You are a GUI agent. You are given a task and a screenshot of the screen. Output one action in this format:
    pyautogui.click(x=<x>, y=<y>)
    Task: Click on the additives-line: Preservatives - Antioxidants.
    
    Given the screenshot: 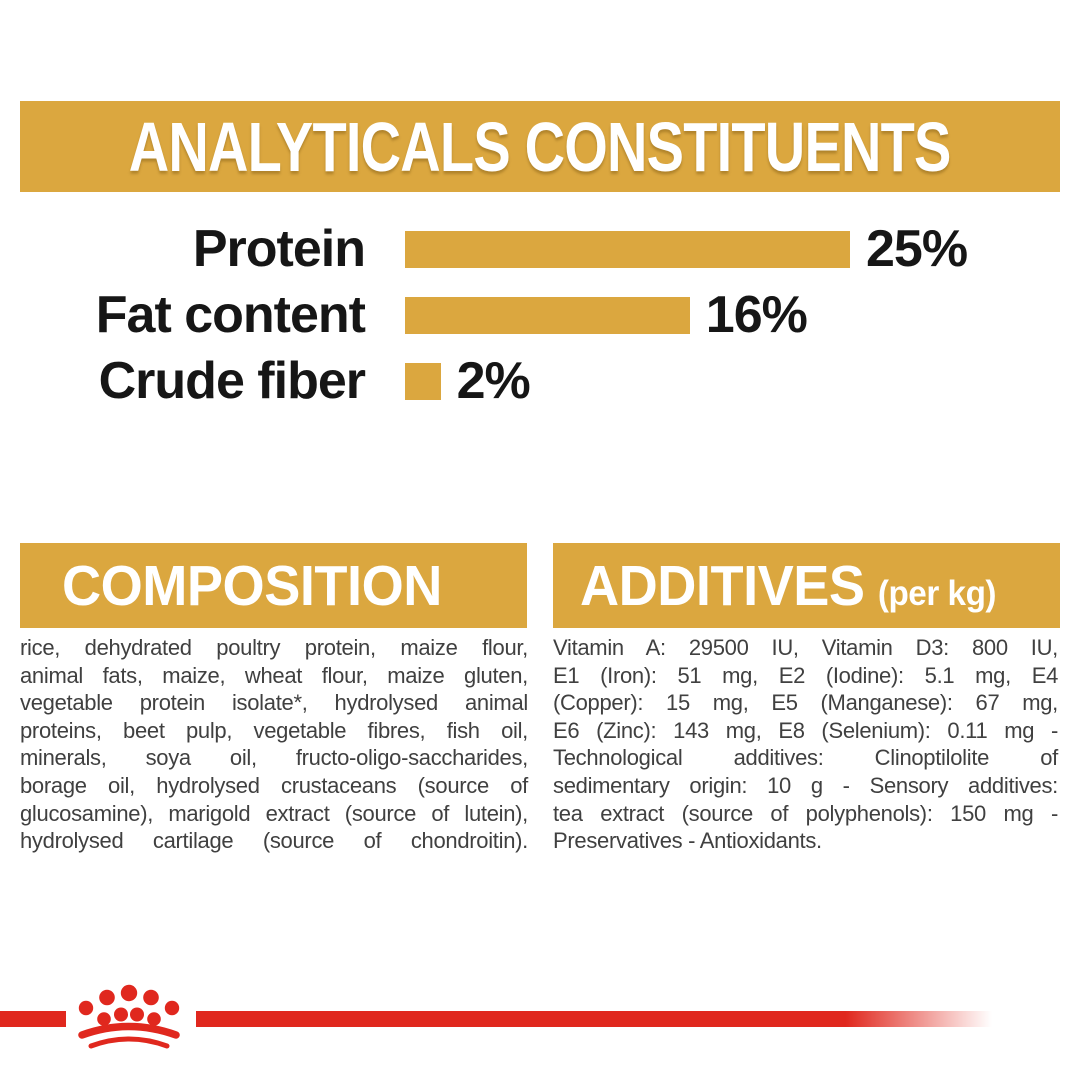 What is the action you would take?
    pyautogui.click(x=687, y=841)
    